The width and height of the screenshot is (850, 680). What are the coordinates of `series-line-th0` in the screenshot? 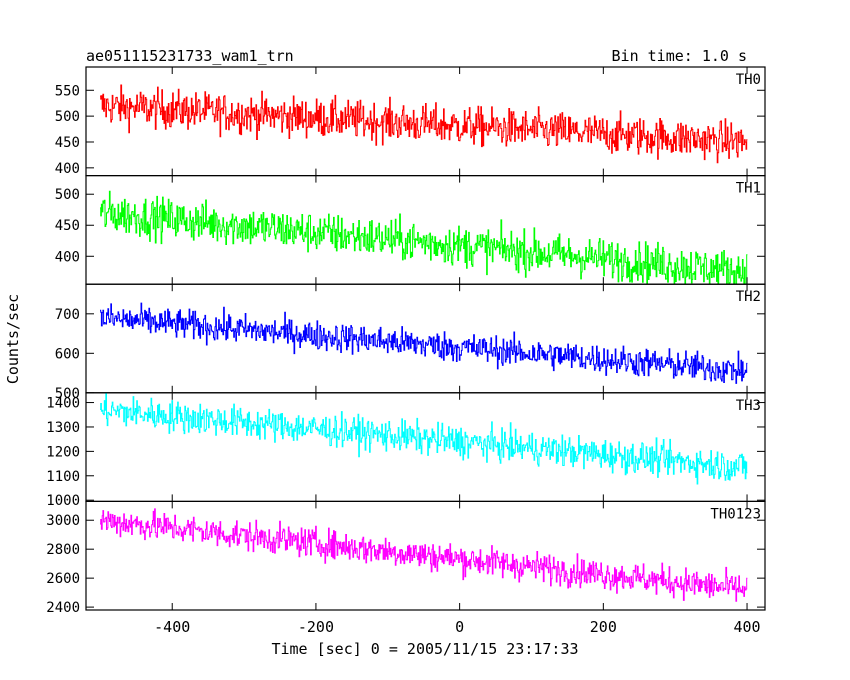 It's located at (424, 124).